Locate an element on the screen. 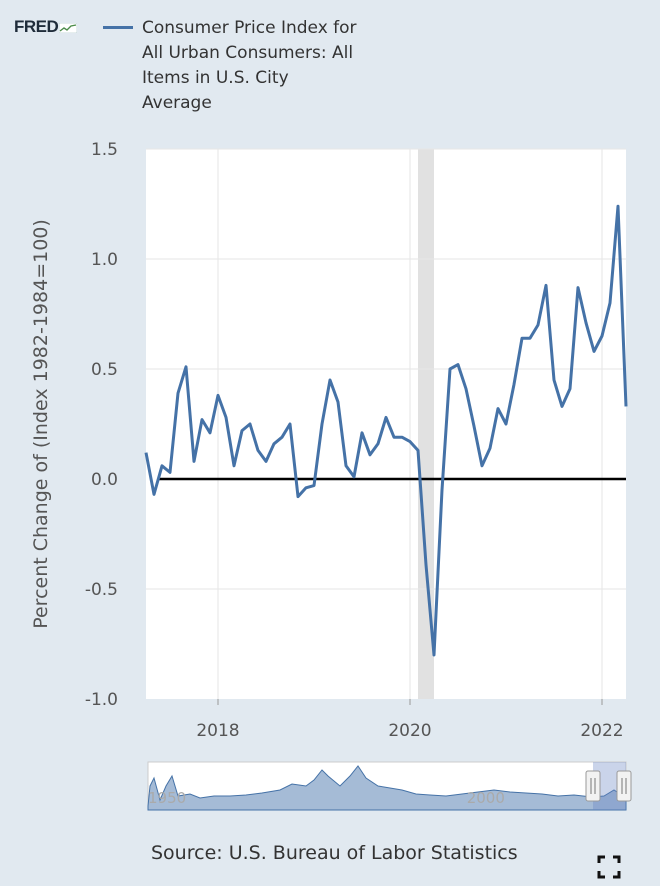 Image resolution: width=660 pixels, height=886 pixels. y-tick-label: 1.5 is located at coordinates (104, 150).